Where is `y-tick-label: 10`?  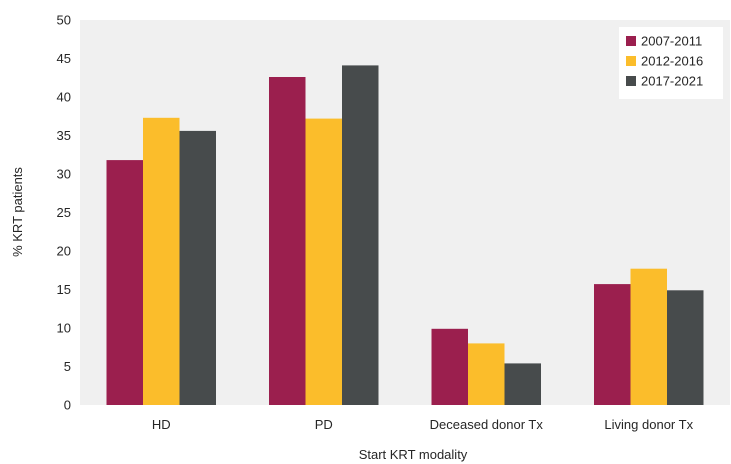 y-tick-label: 10 is located at coordinates (64, 328).